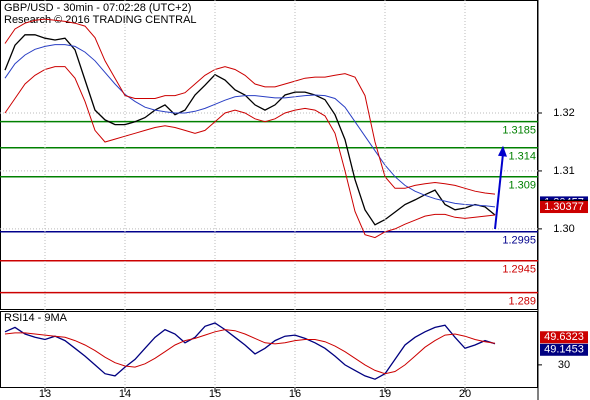 The height and width of the screenshot is (400, 590). I want to click on level-label: 1.2995, so click(519, 241).